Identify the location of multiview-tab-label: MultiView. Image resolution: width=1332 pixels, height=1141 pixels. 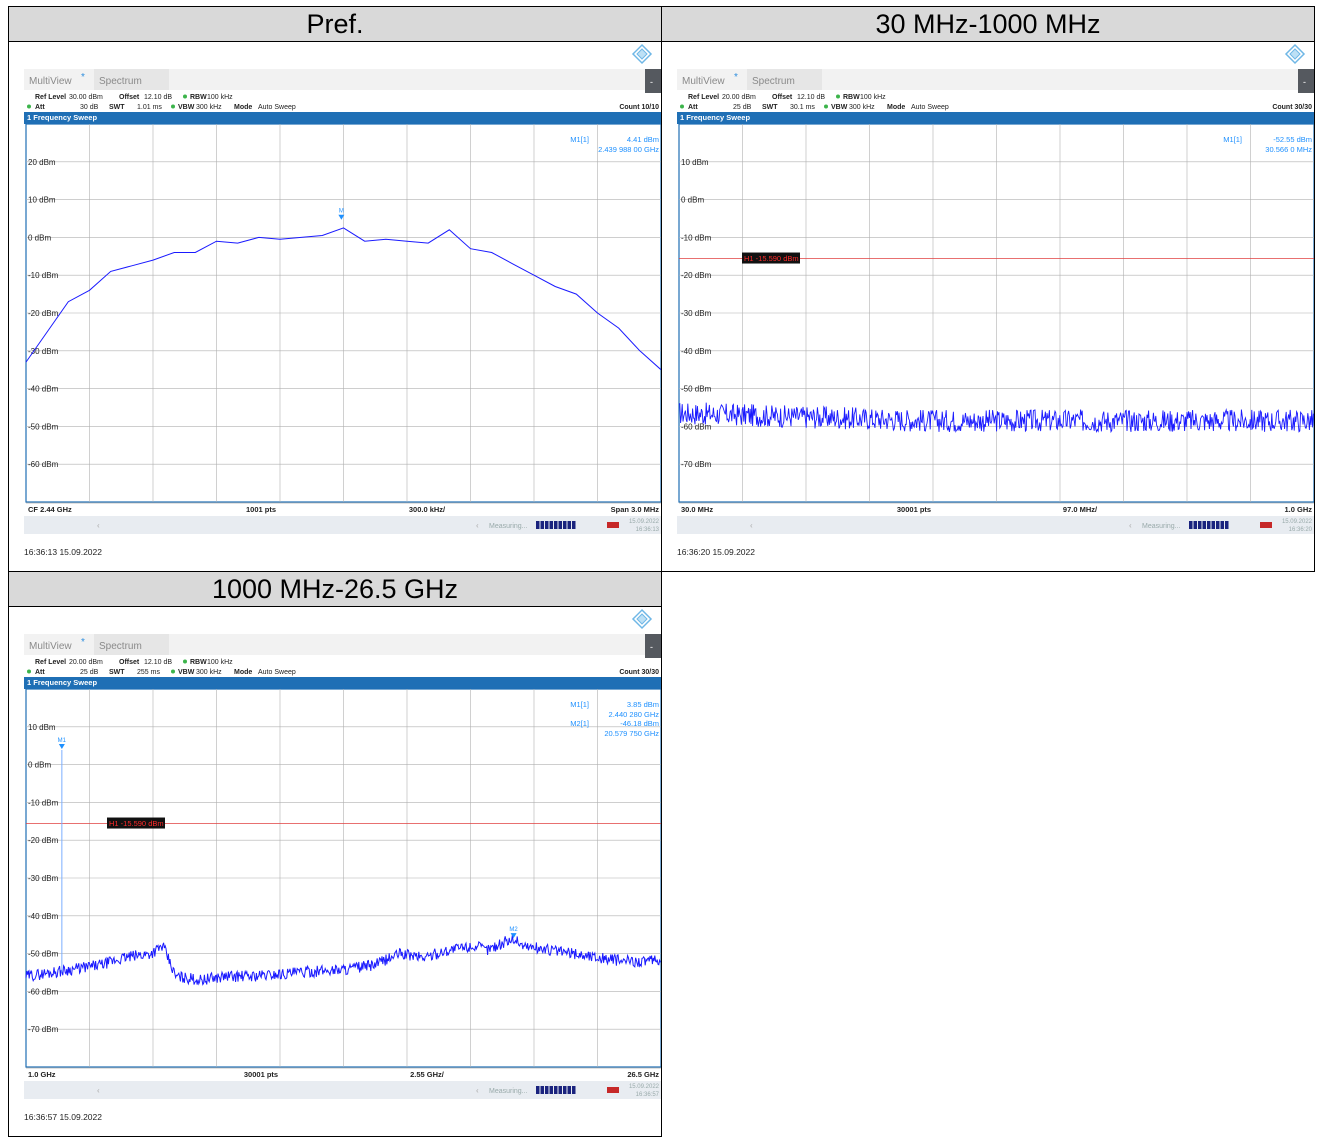
(50, 81).